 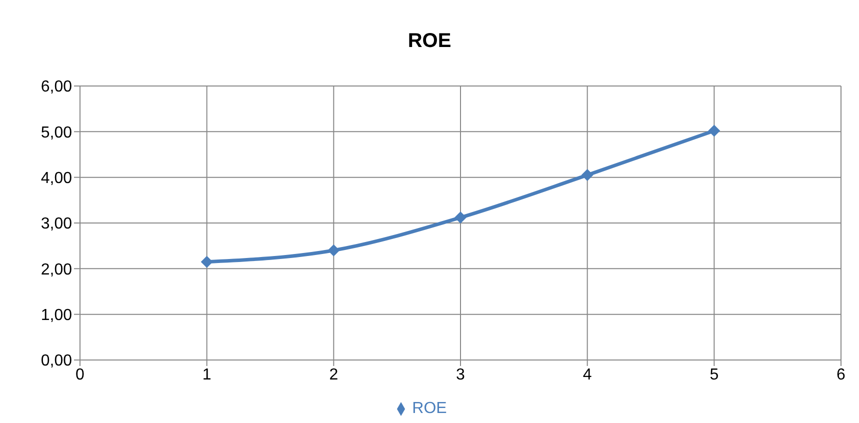 I want to click on x-tick-label: 0, so click(x=80, y=375).